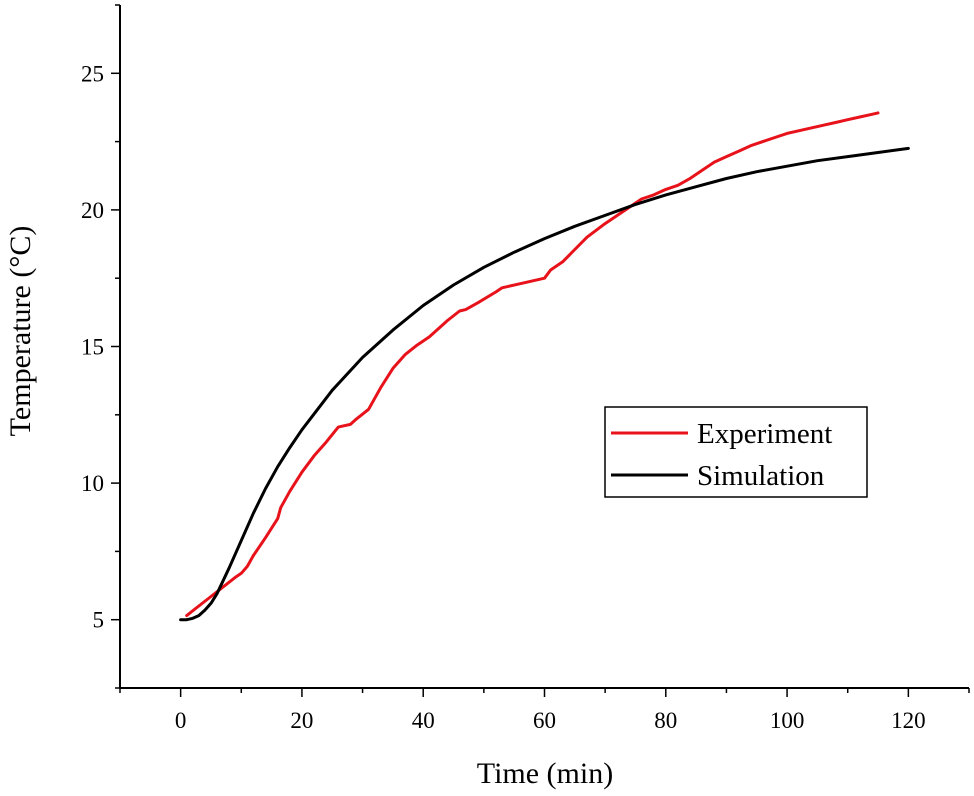  Describe the element at coordinates (423, 720) in the screenshot. I see `x-tick-label: 40` at that location.